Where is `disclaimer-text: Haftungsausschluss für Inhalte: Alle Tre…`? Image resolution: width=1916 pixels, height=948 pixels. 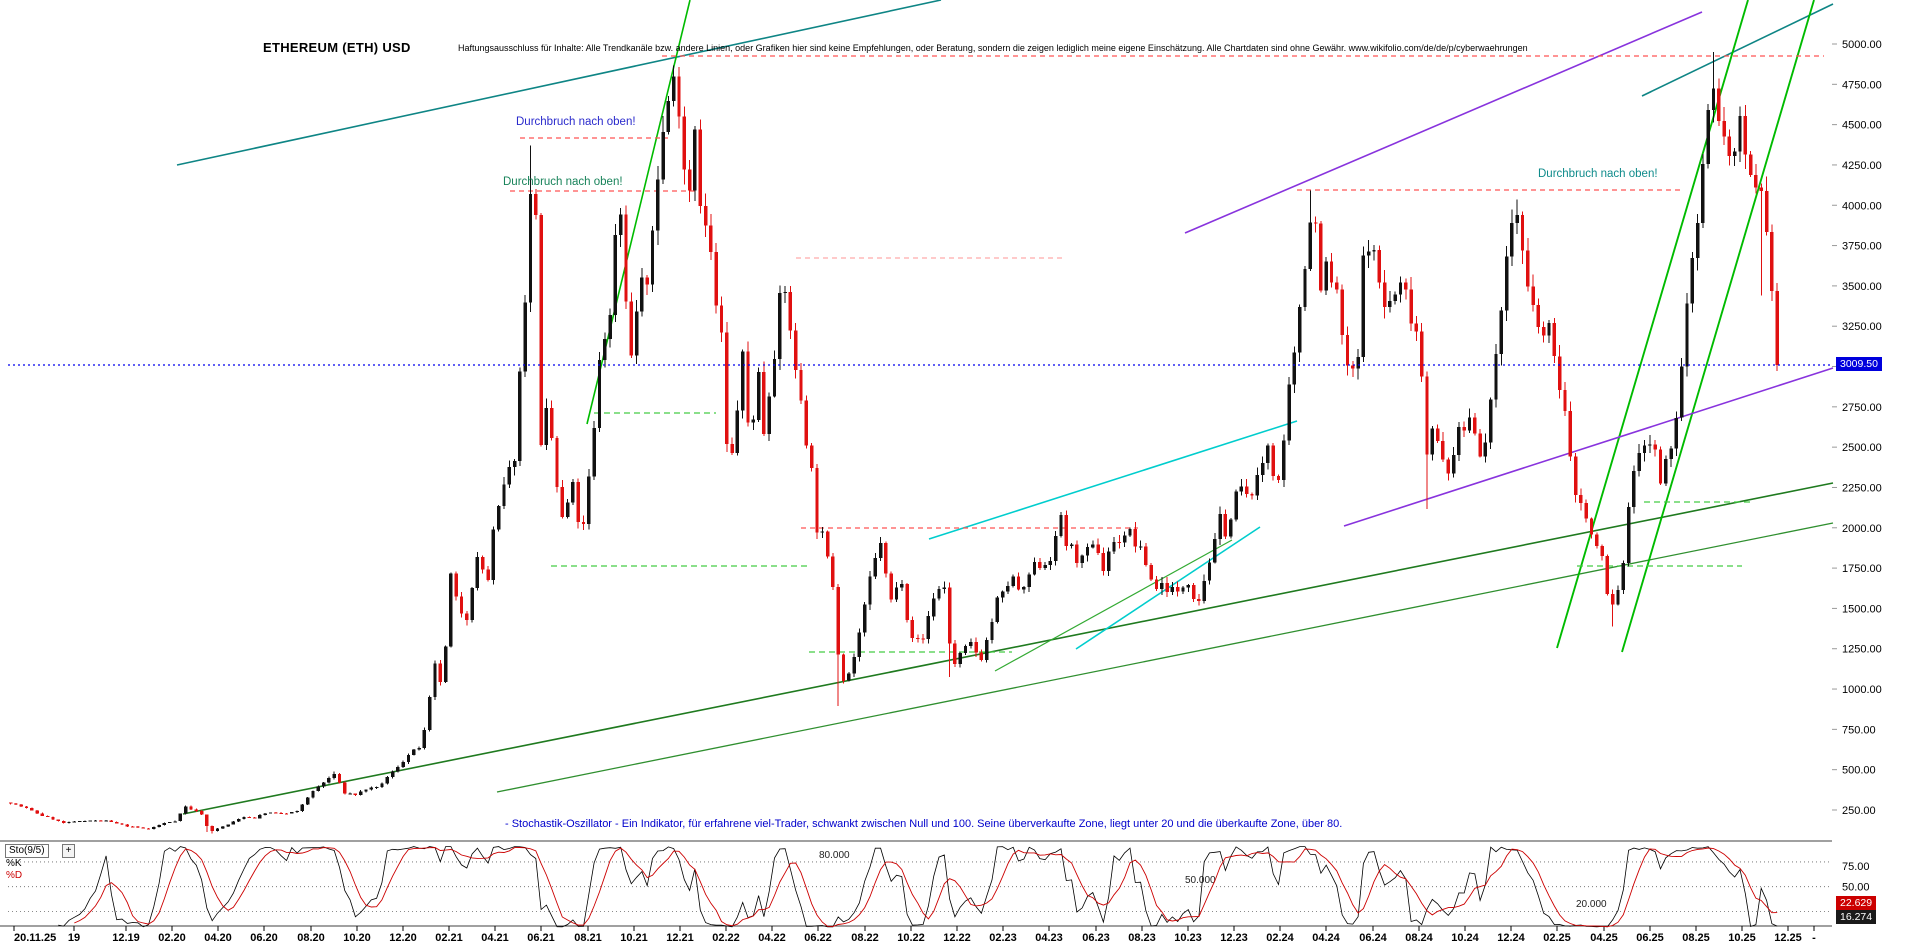 disclaimer-text: Haftungsausschluss für Inhalte: Alle Tre… is located at coordinates (993, 48).